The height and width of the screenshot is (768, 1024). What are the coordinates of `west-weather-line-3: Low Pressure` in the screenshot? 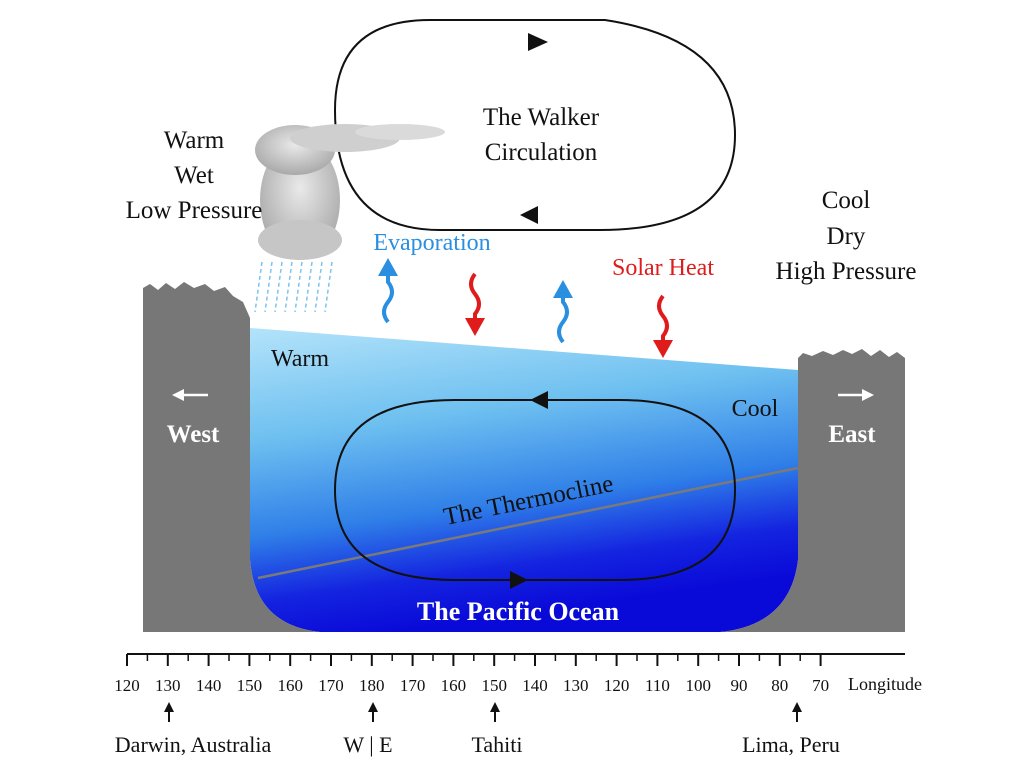 It's located at (194, 210).